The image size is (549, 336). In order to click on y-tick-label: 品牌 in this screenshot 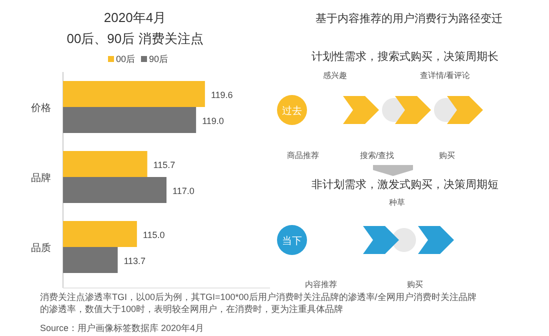, I will do `click(41, 178)`.